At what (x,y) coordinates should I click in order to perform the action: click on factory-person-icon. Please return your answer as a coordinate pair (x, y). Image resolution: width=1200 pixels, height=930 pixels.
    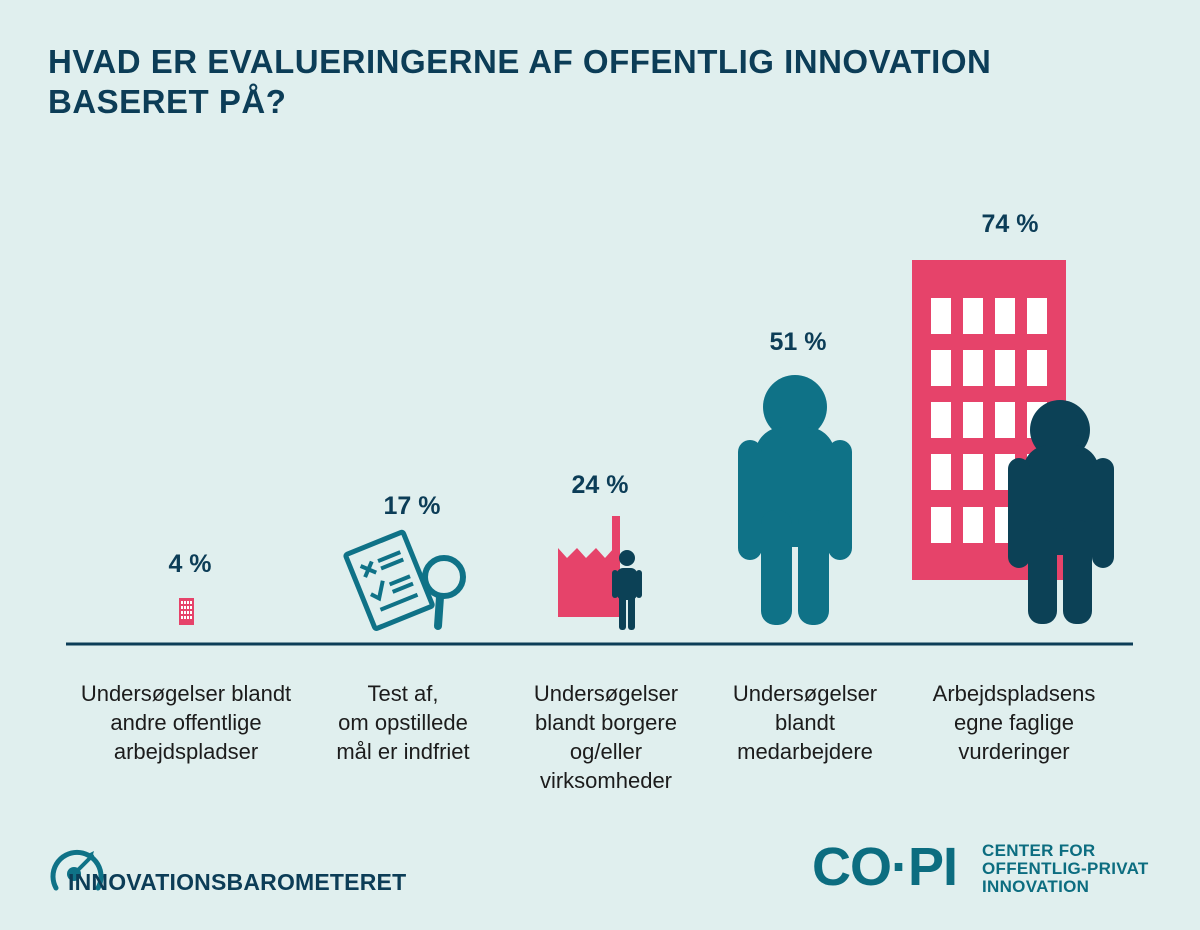
    Looking at the image, I should click on (600, 573).